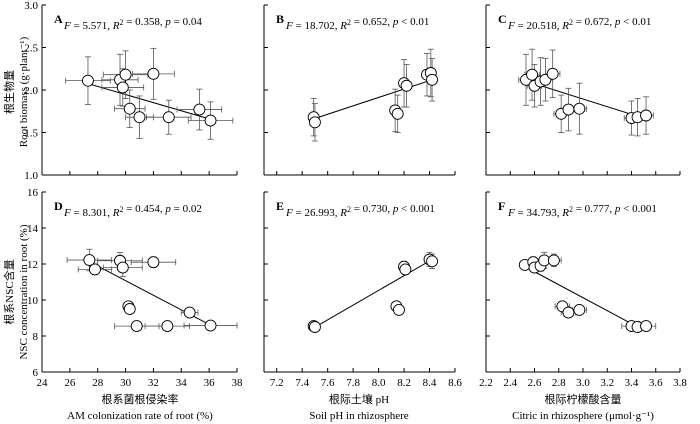  I want to click on stat-part: = 26.993,, so click(316, 213).